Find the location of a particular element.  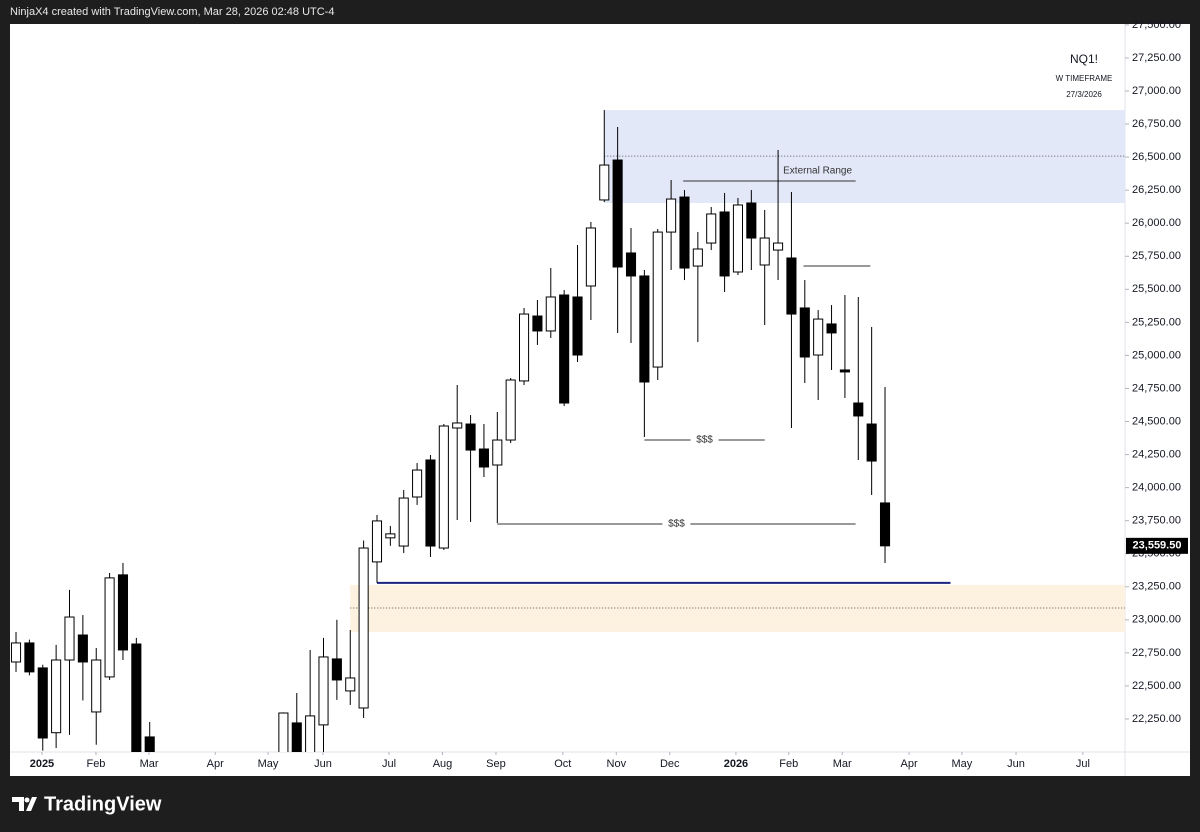

brand-name: TradingView is located at coordinates (103, 804).